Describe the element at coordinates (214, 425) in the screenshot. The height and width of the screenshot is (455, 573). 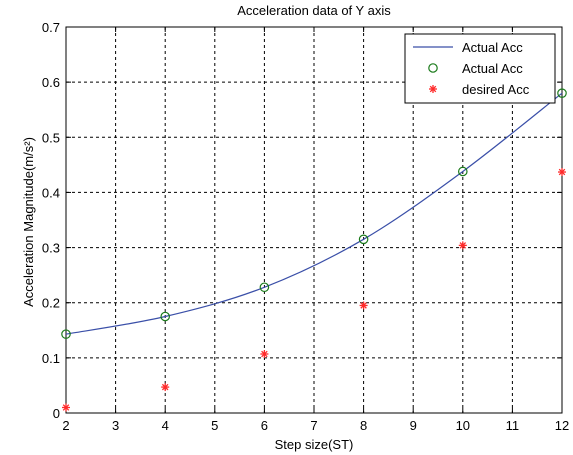
I see `x-tick-label: 5` at that location.